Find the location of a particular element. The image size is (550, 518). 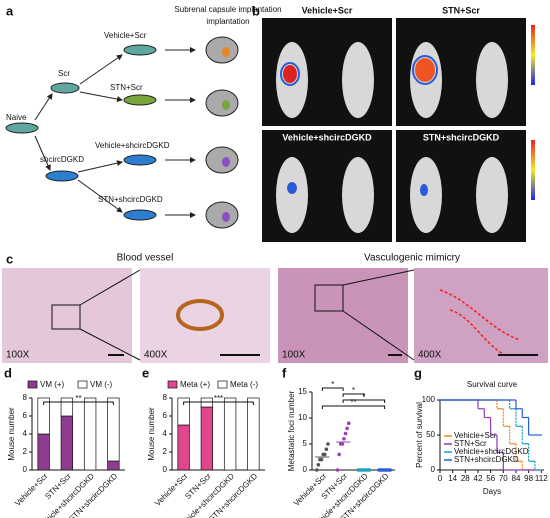

panel-label: a is located at coordinates (10, 10).